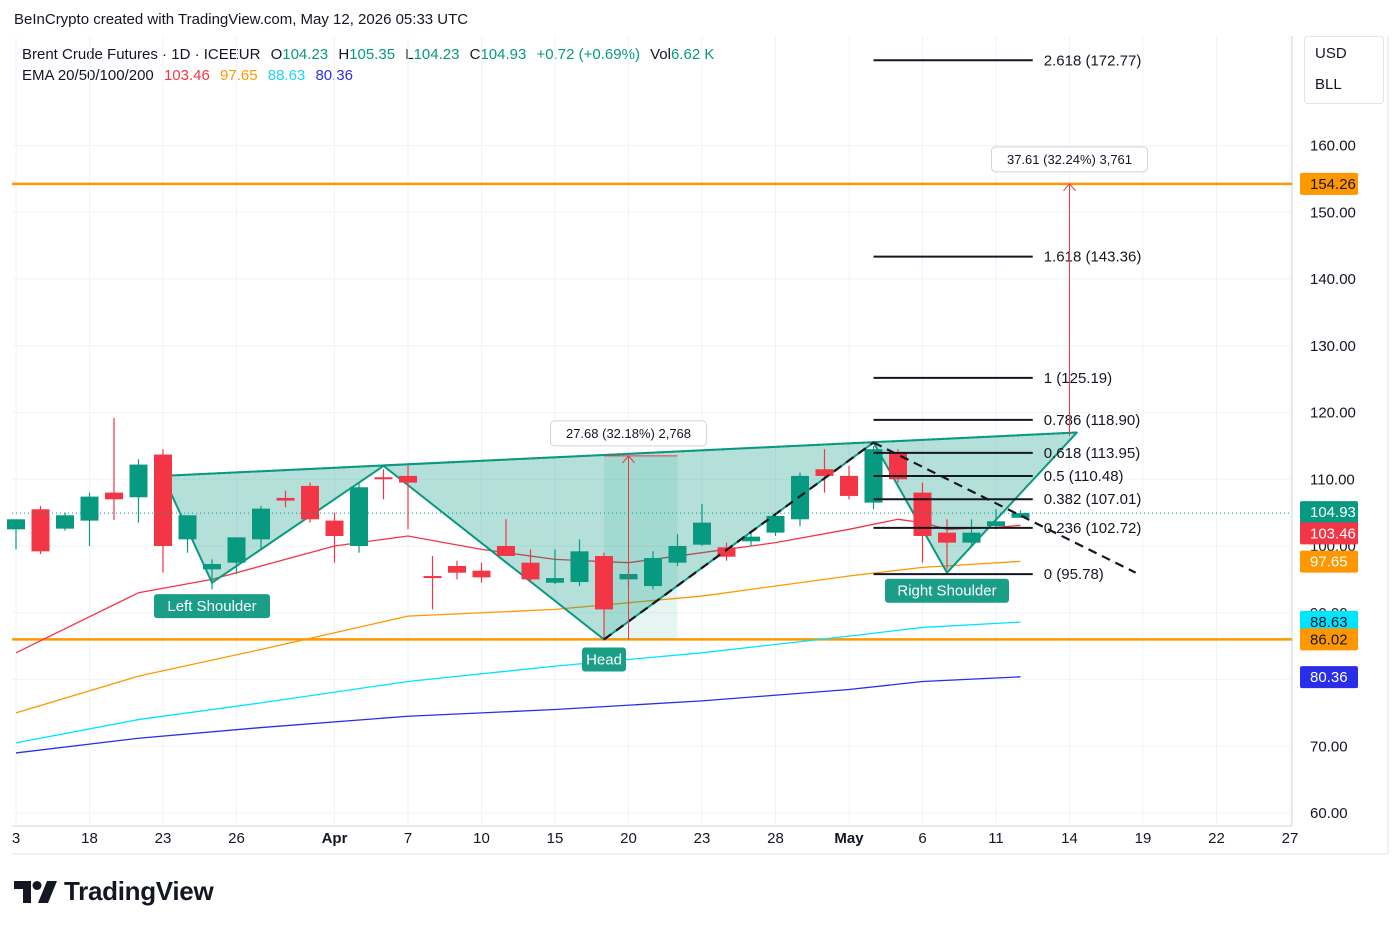  What do you see at coordinates (1069, 187) in the screenshot?
I see `measure-arrow-head` at bounding box center [1069, 187].